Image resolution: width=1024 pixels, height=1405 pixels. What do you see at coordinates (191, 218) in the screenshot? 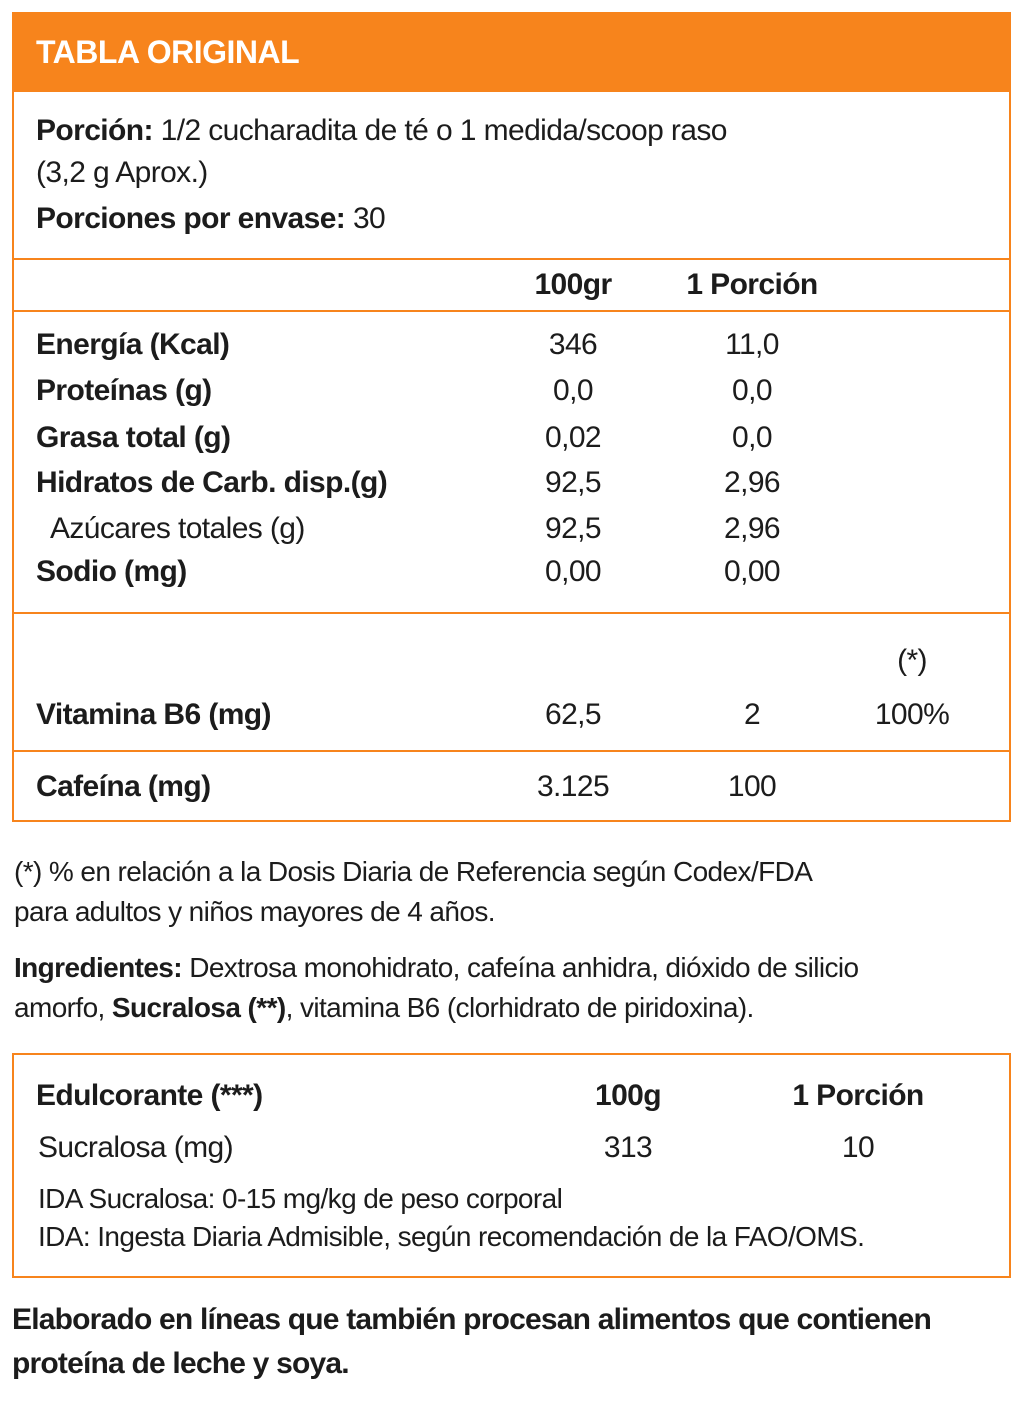
I see `servings-label: Porciones por envase:` at bounding box center [191, 218].